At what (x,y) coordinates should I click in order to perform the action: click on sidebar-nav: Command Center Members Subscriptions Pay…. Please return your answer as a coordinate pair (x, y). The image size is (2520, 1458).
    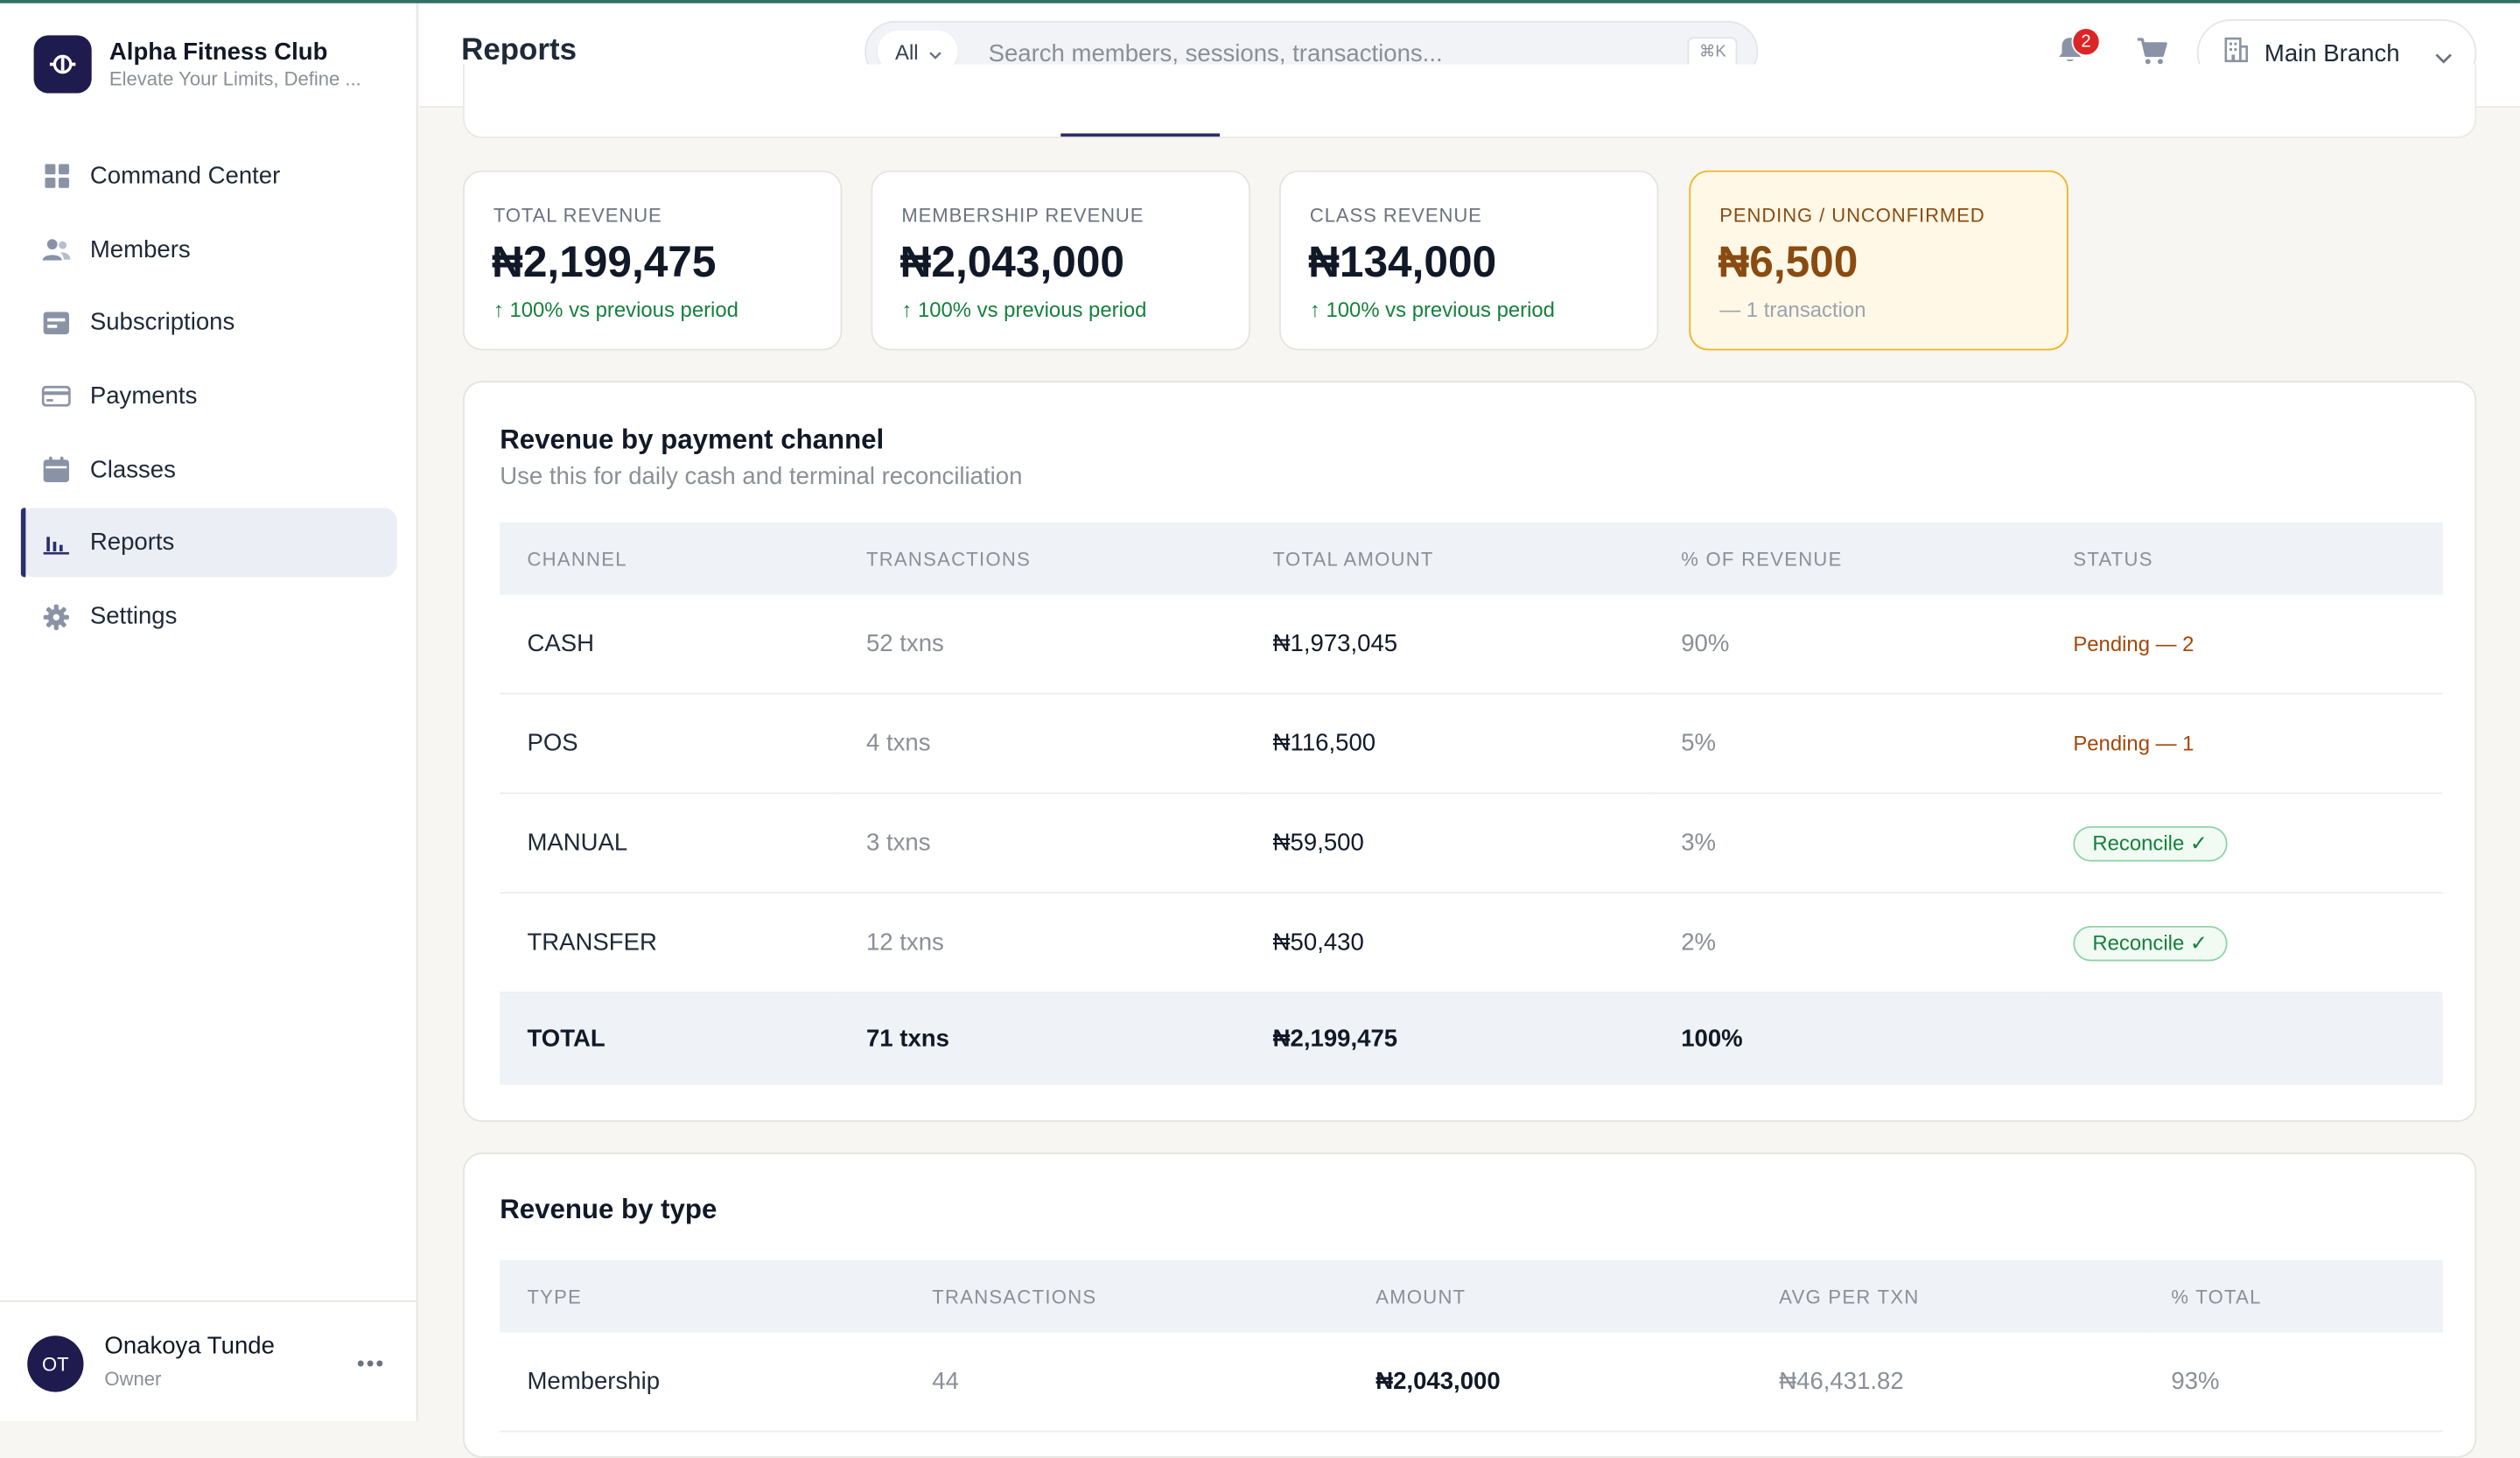
    Looking at the image, I should click on (208, 398).